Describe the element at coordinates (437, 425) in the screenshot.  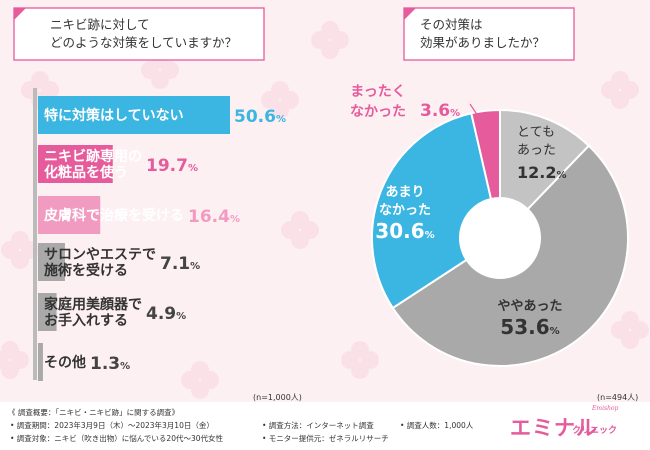
I see `survey-count: • 調査人数：1,000人` at that location.